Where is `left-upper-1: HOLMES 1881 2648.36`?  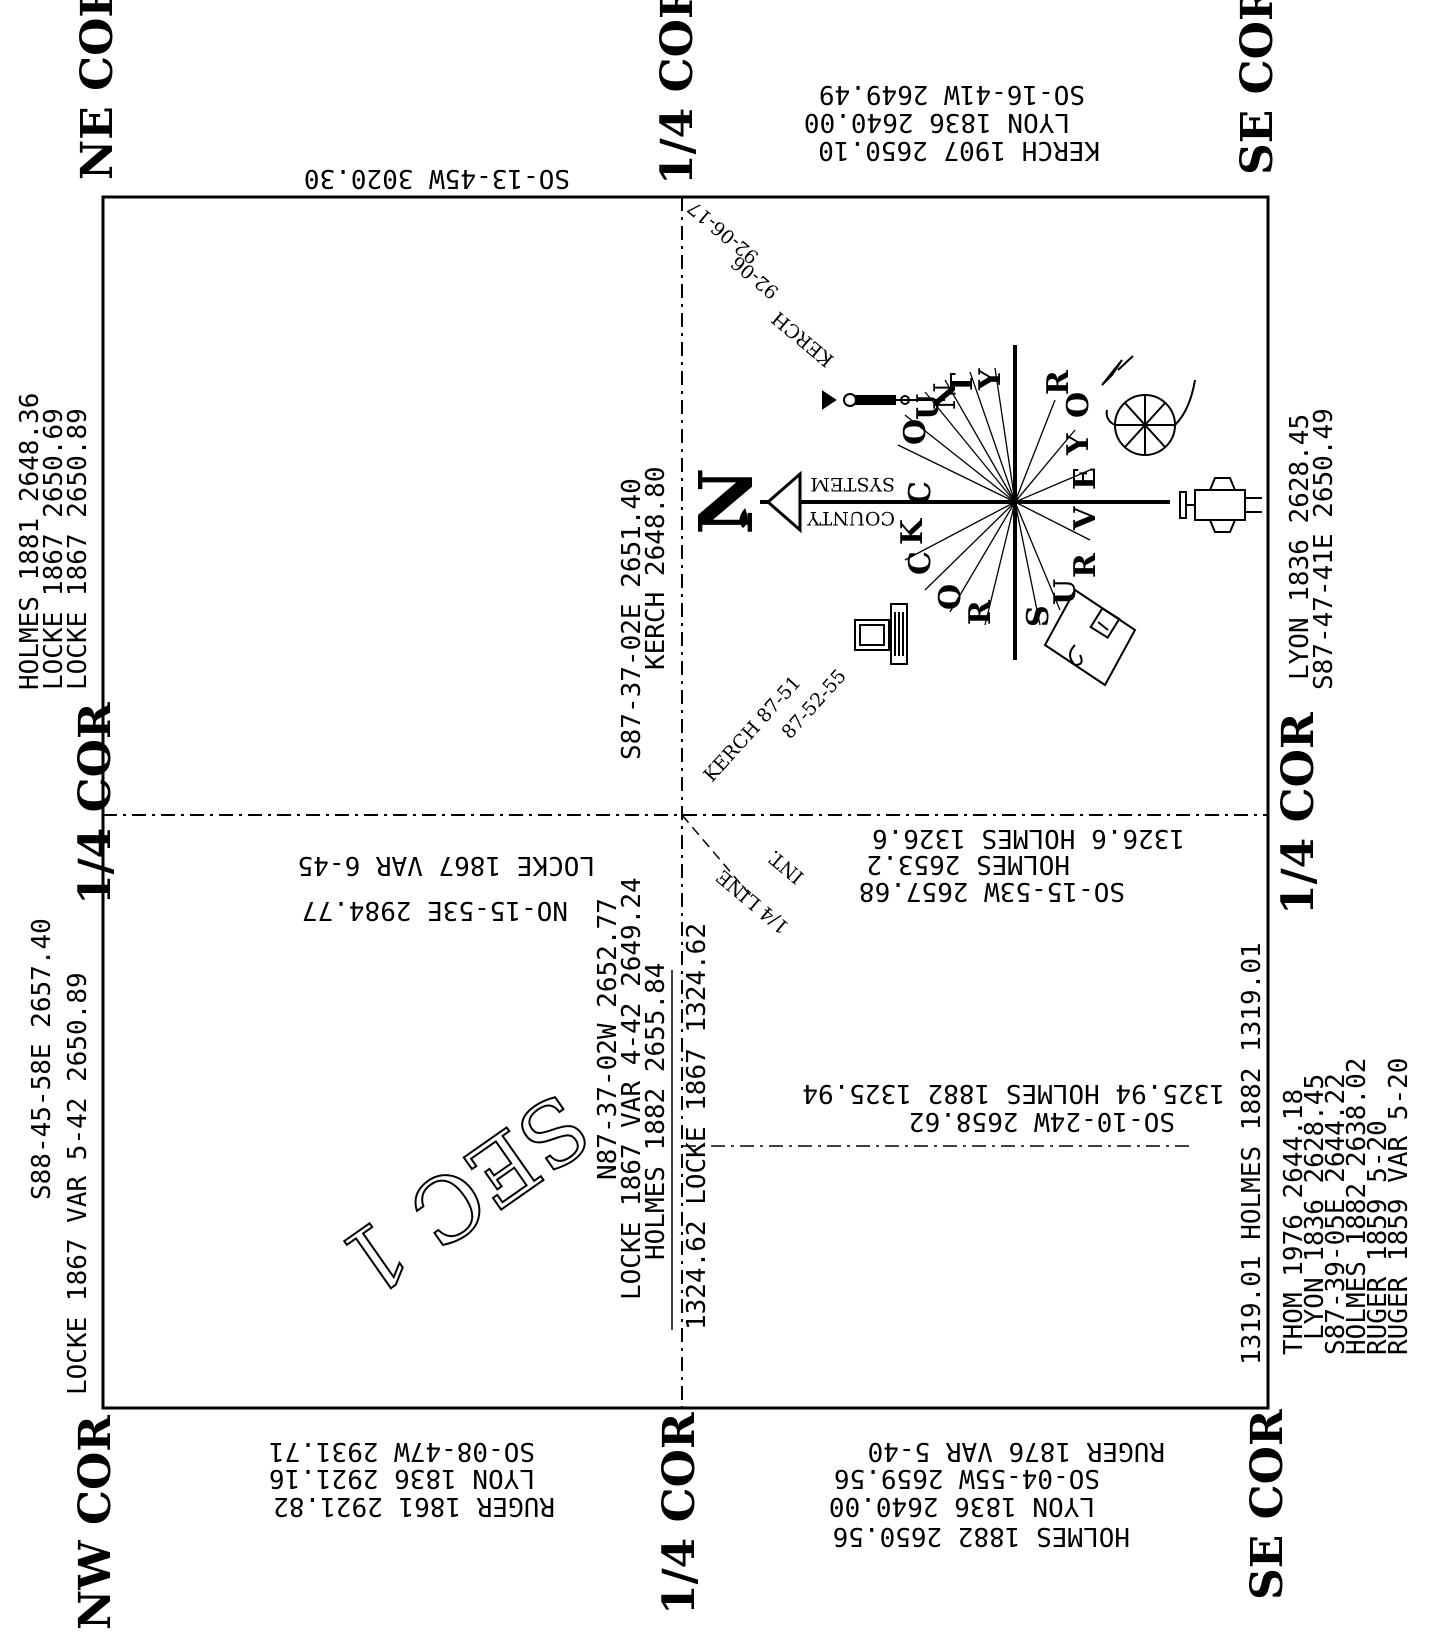
left-upper-1: HOLMES 1881 2648.36 is located at coordinates (30, 541).